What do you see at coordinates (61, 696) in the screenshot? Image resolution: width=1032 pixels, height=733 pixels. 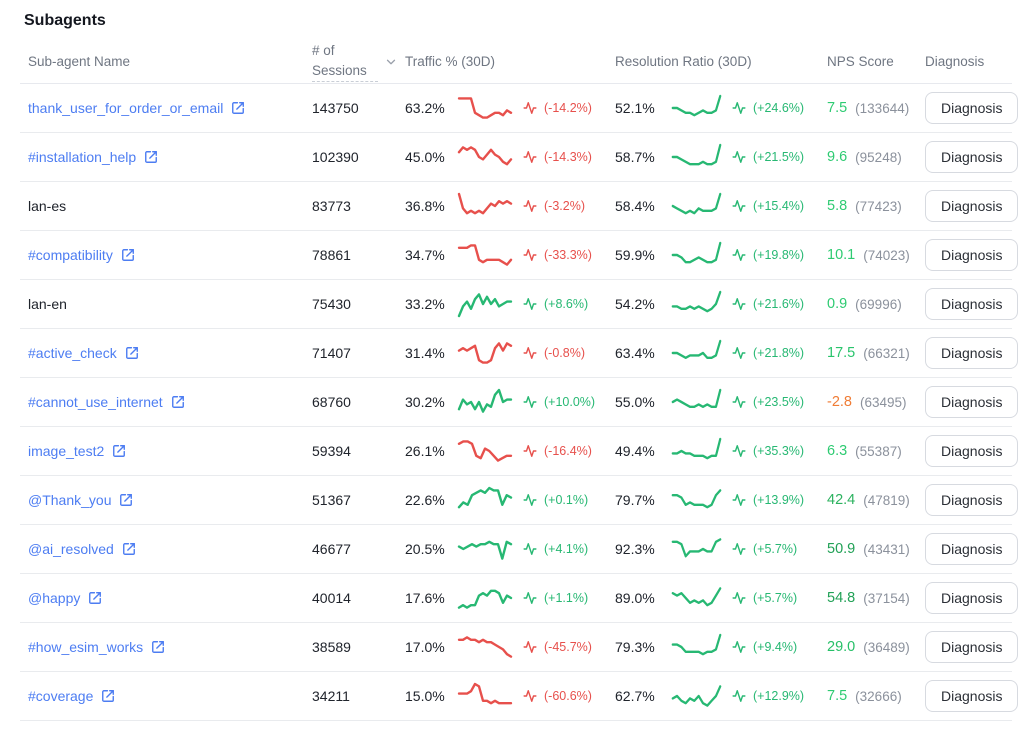 I see `agent-name-link: #coverage` at bounding box center [61, 696].